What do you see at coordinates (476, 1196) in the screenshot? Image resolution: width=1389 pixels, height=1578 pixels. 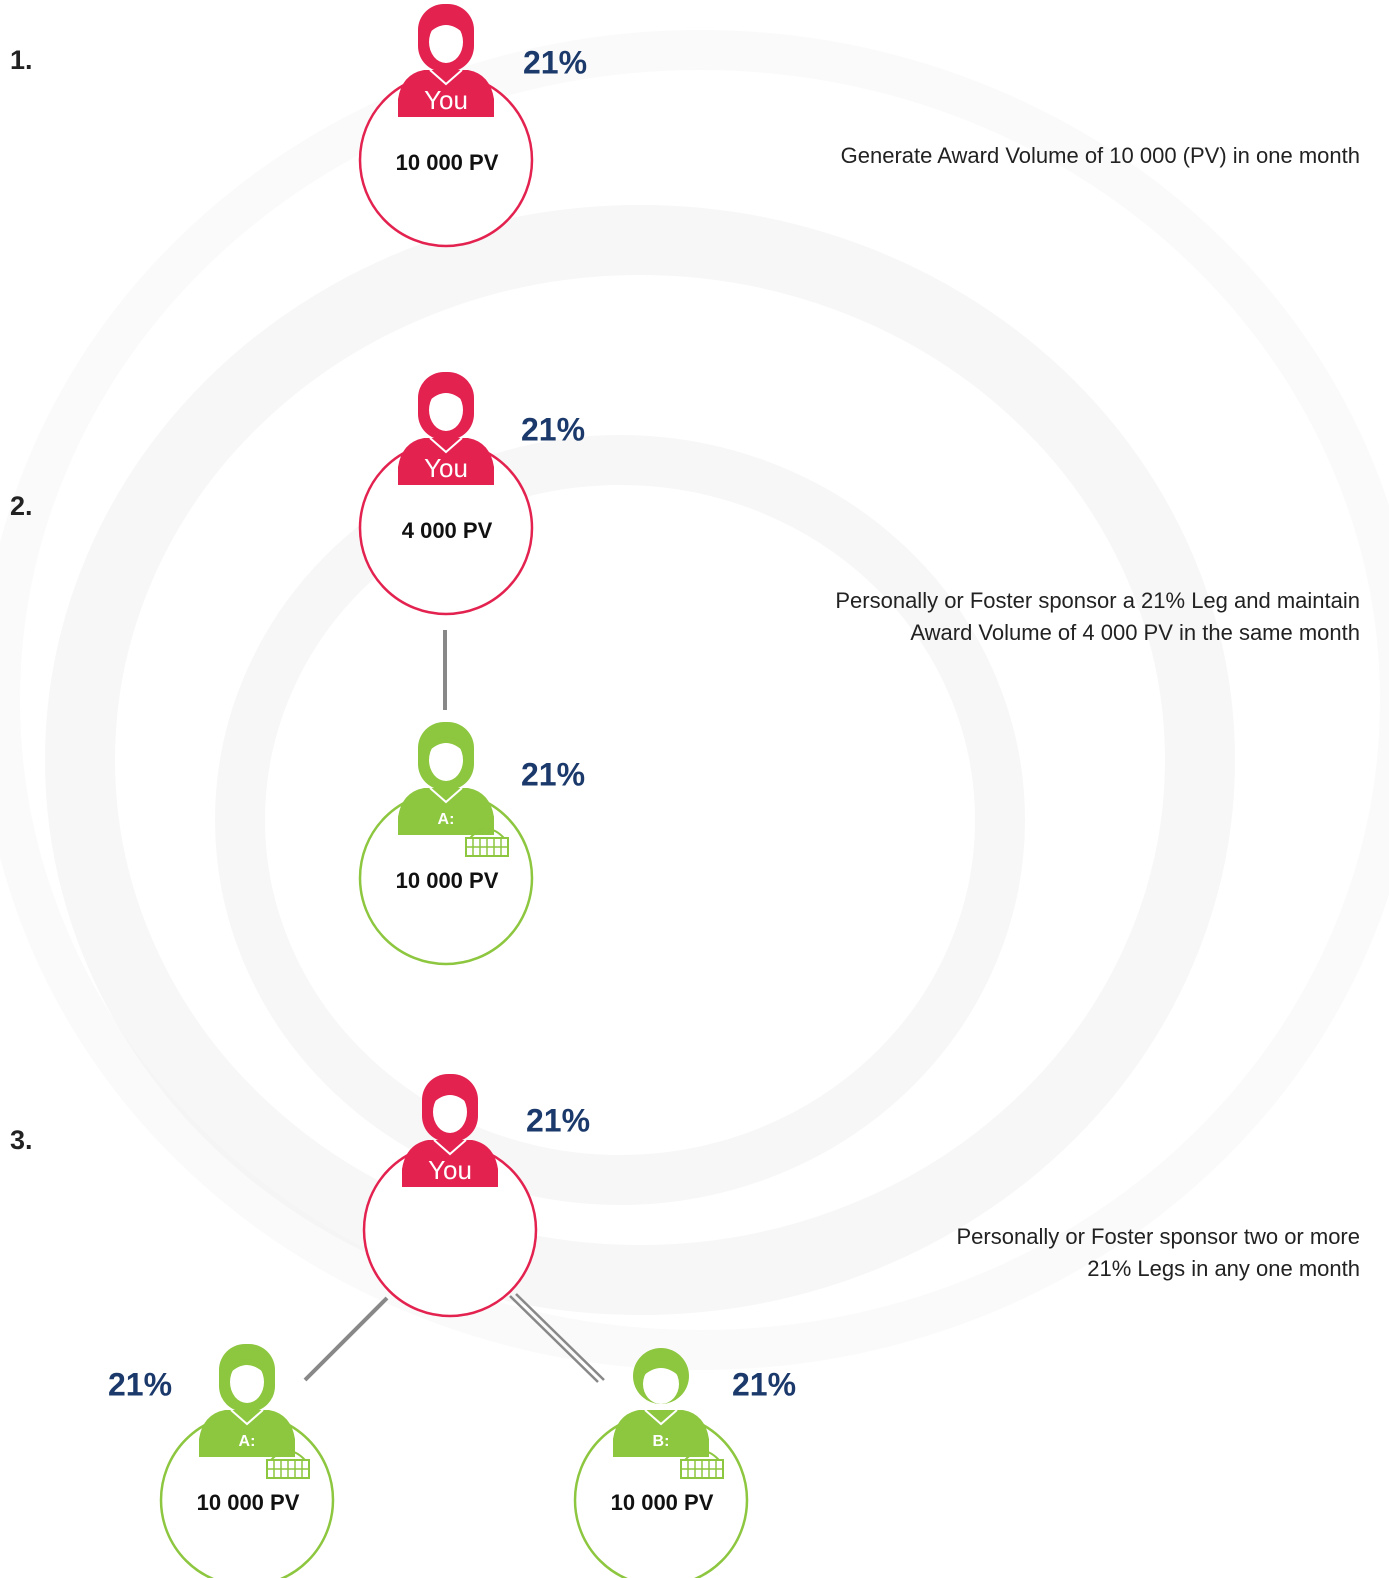 I see `node: You 21%` at bounding box center [476, 1196].